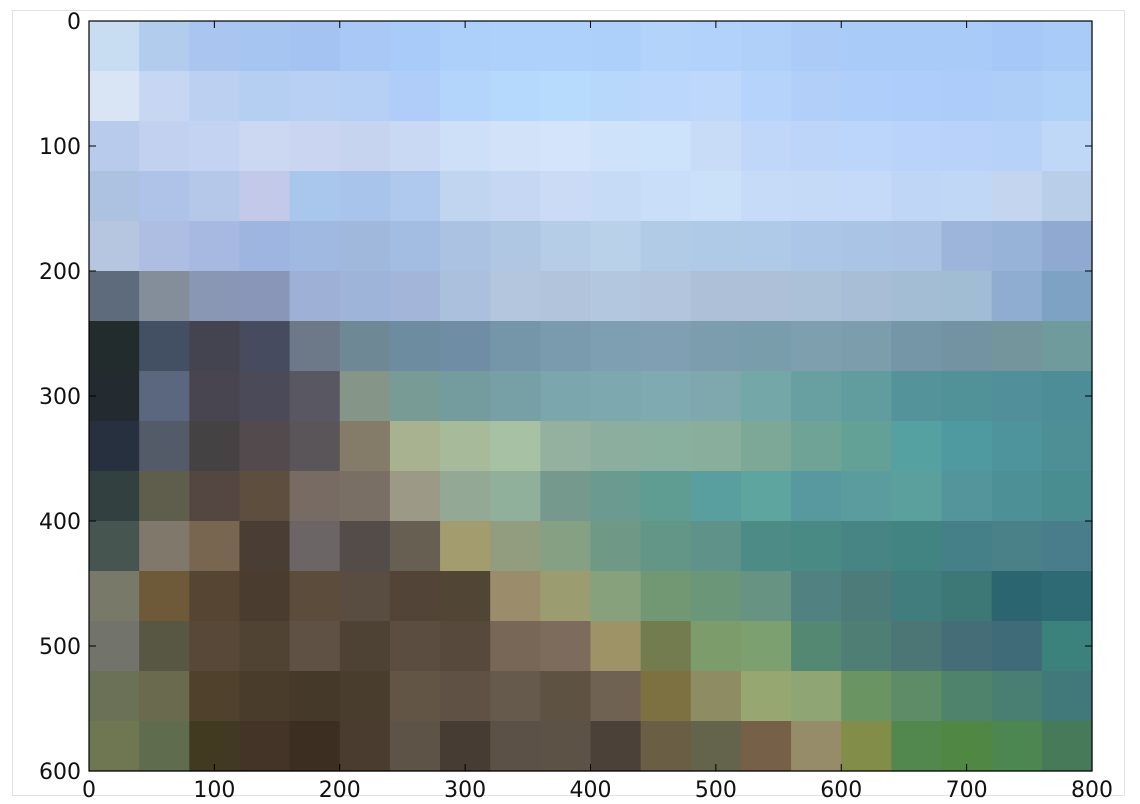  What do you see at coordinates (89, 790) in the screenshot?
I see `x-tick-label: 0` at bounding box center [89, 790].